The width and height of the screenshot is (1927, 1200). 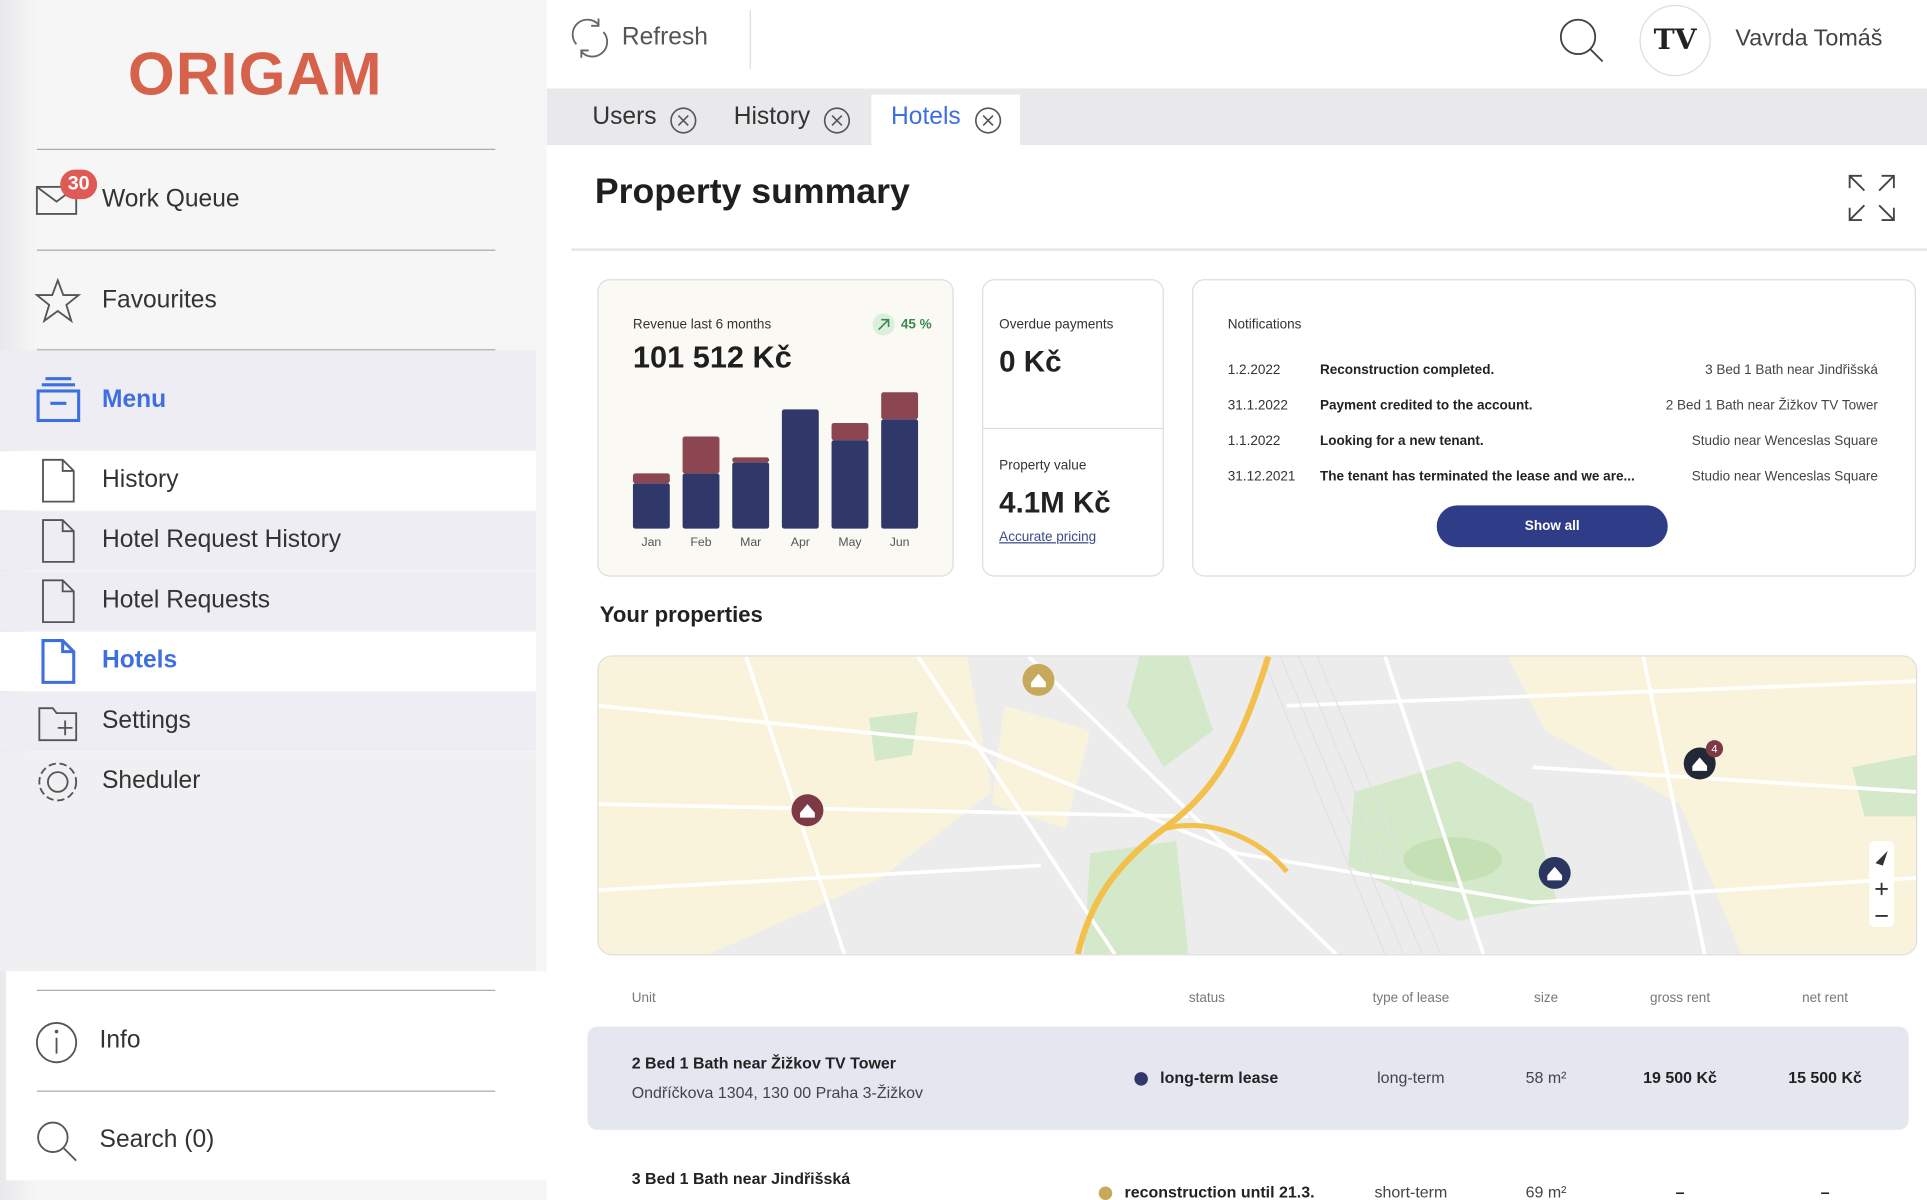 I want to click on expand-icon, so click(x=1871, y=197).